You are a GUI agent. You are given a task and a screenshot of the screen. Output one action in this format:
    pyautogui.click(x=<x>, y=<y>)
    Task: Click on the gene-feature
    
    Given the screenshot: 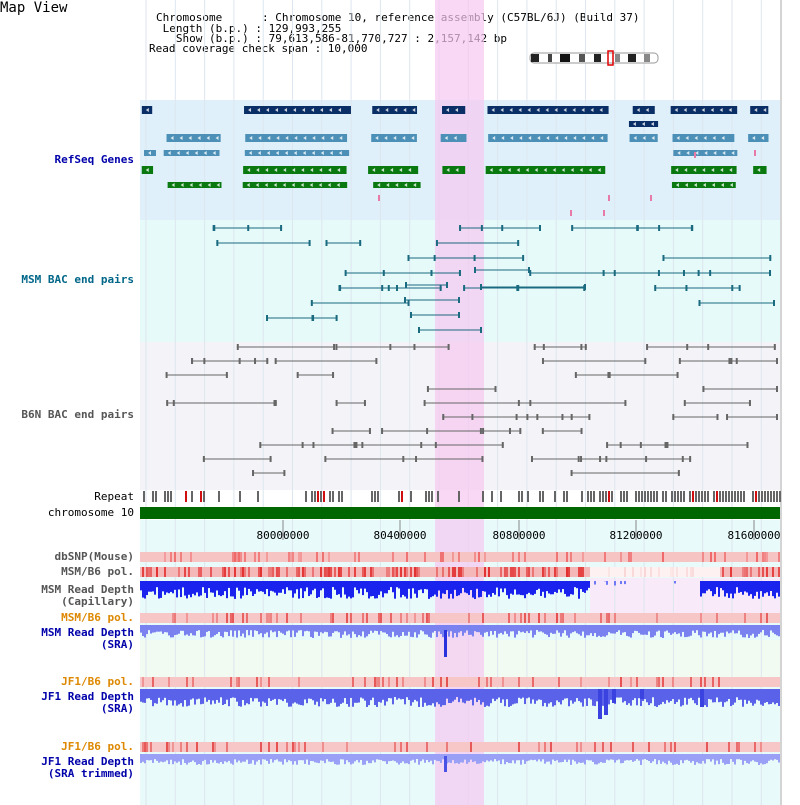 What is the action you would take?
    pyautogui.click(x=393, y=170)
    